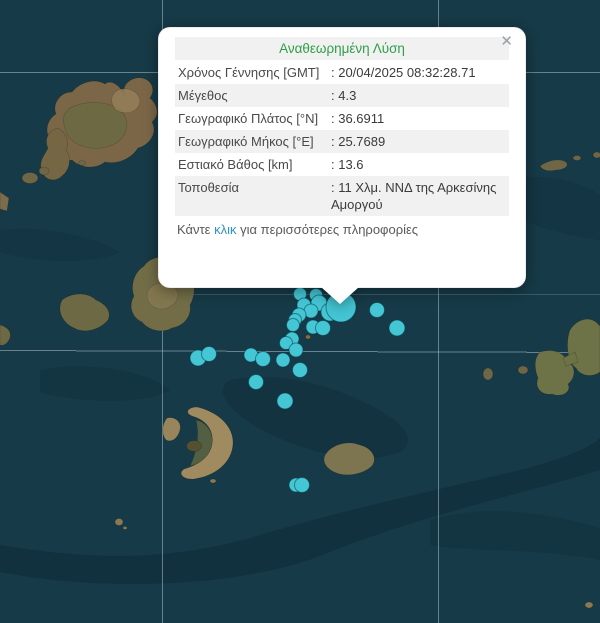 This screenshot has height=623, width=600. What do you see at coordinates (358, 118) in the screenshot?
I see `info-row-value: : 36.6911` at bounding box center [358, 118].